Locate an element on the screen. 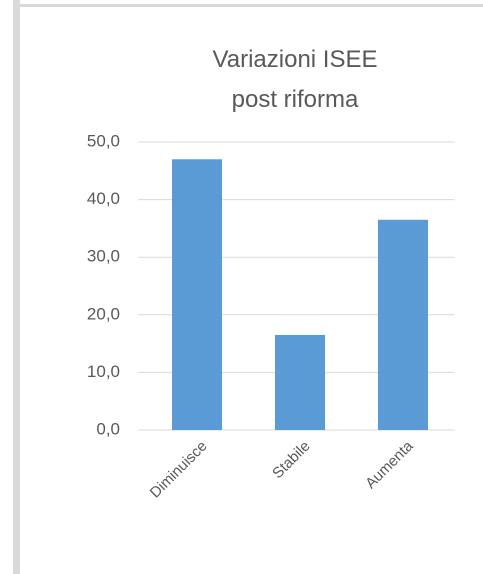  y-tick-label: 10,0 is located at coordinates (103, 371).